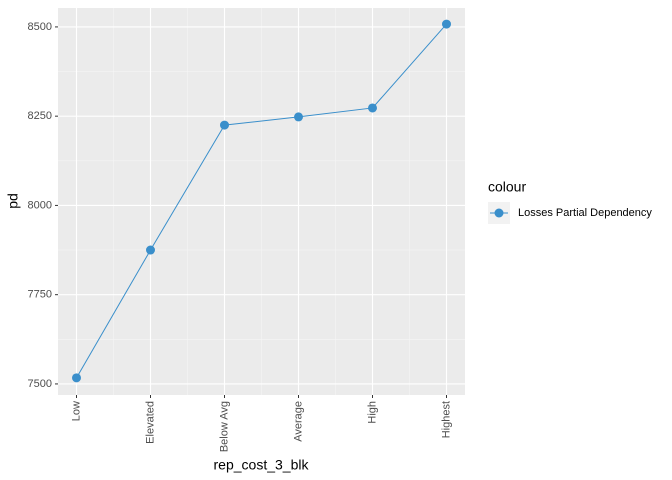 The height and width of the screenshot is (480, 672). What do you see at coordinates (372, 412) in the screenshot?
I see `x-tick-label: High` at bounding box center [372, 412].